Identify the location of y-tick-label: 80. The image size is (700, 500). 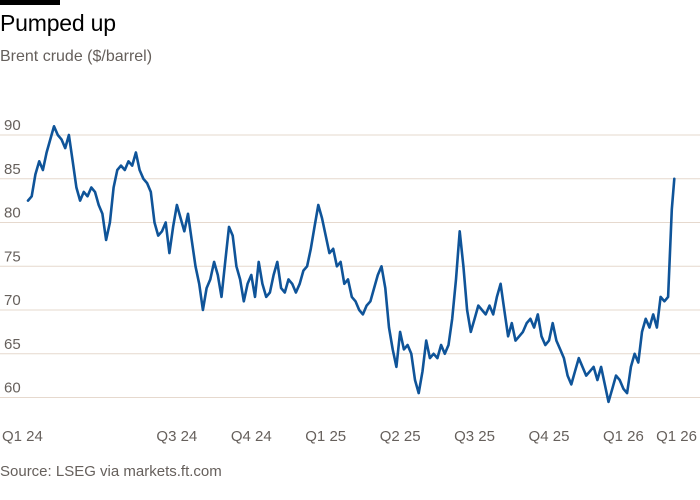
(12, 213).